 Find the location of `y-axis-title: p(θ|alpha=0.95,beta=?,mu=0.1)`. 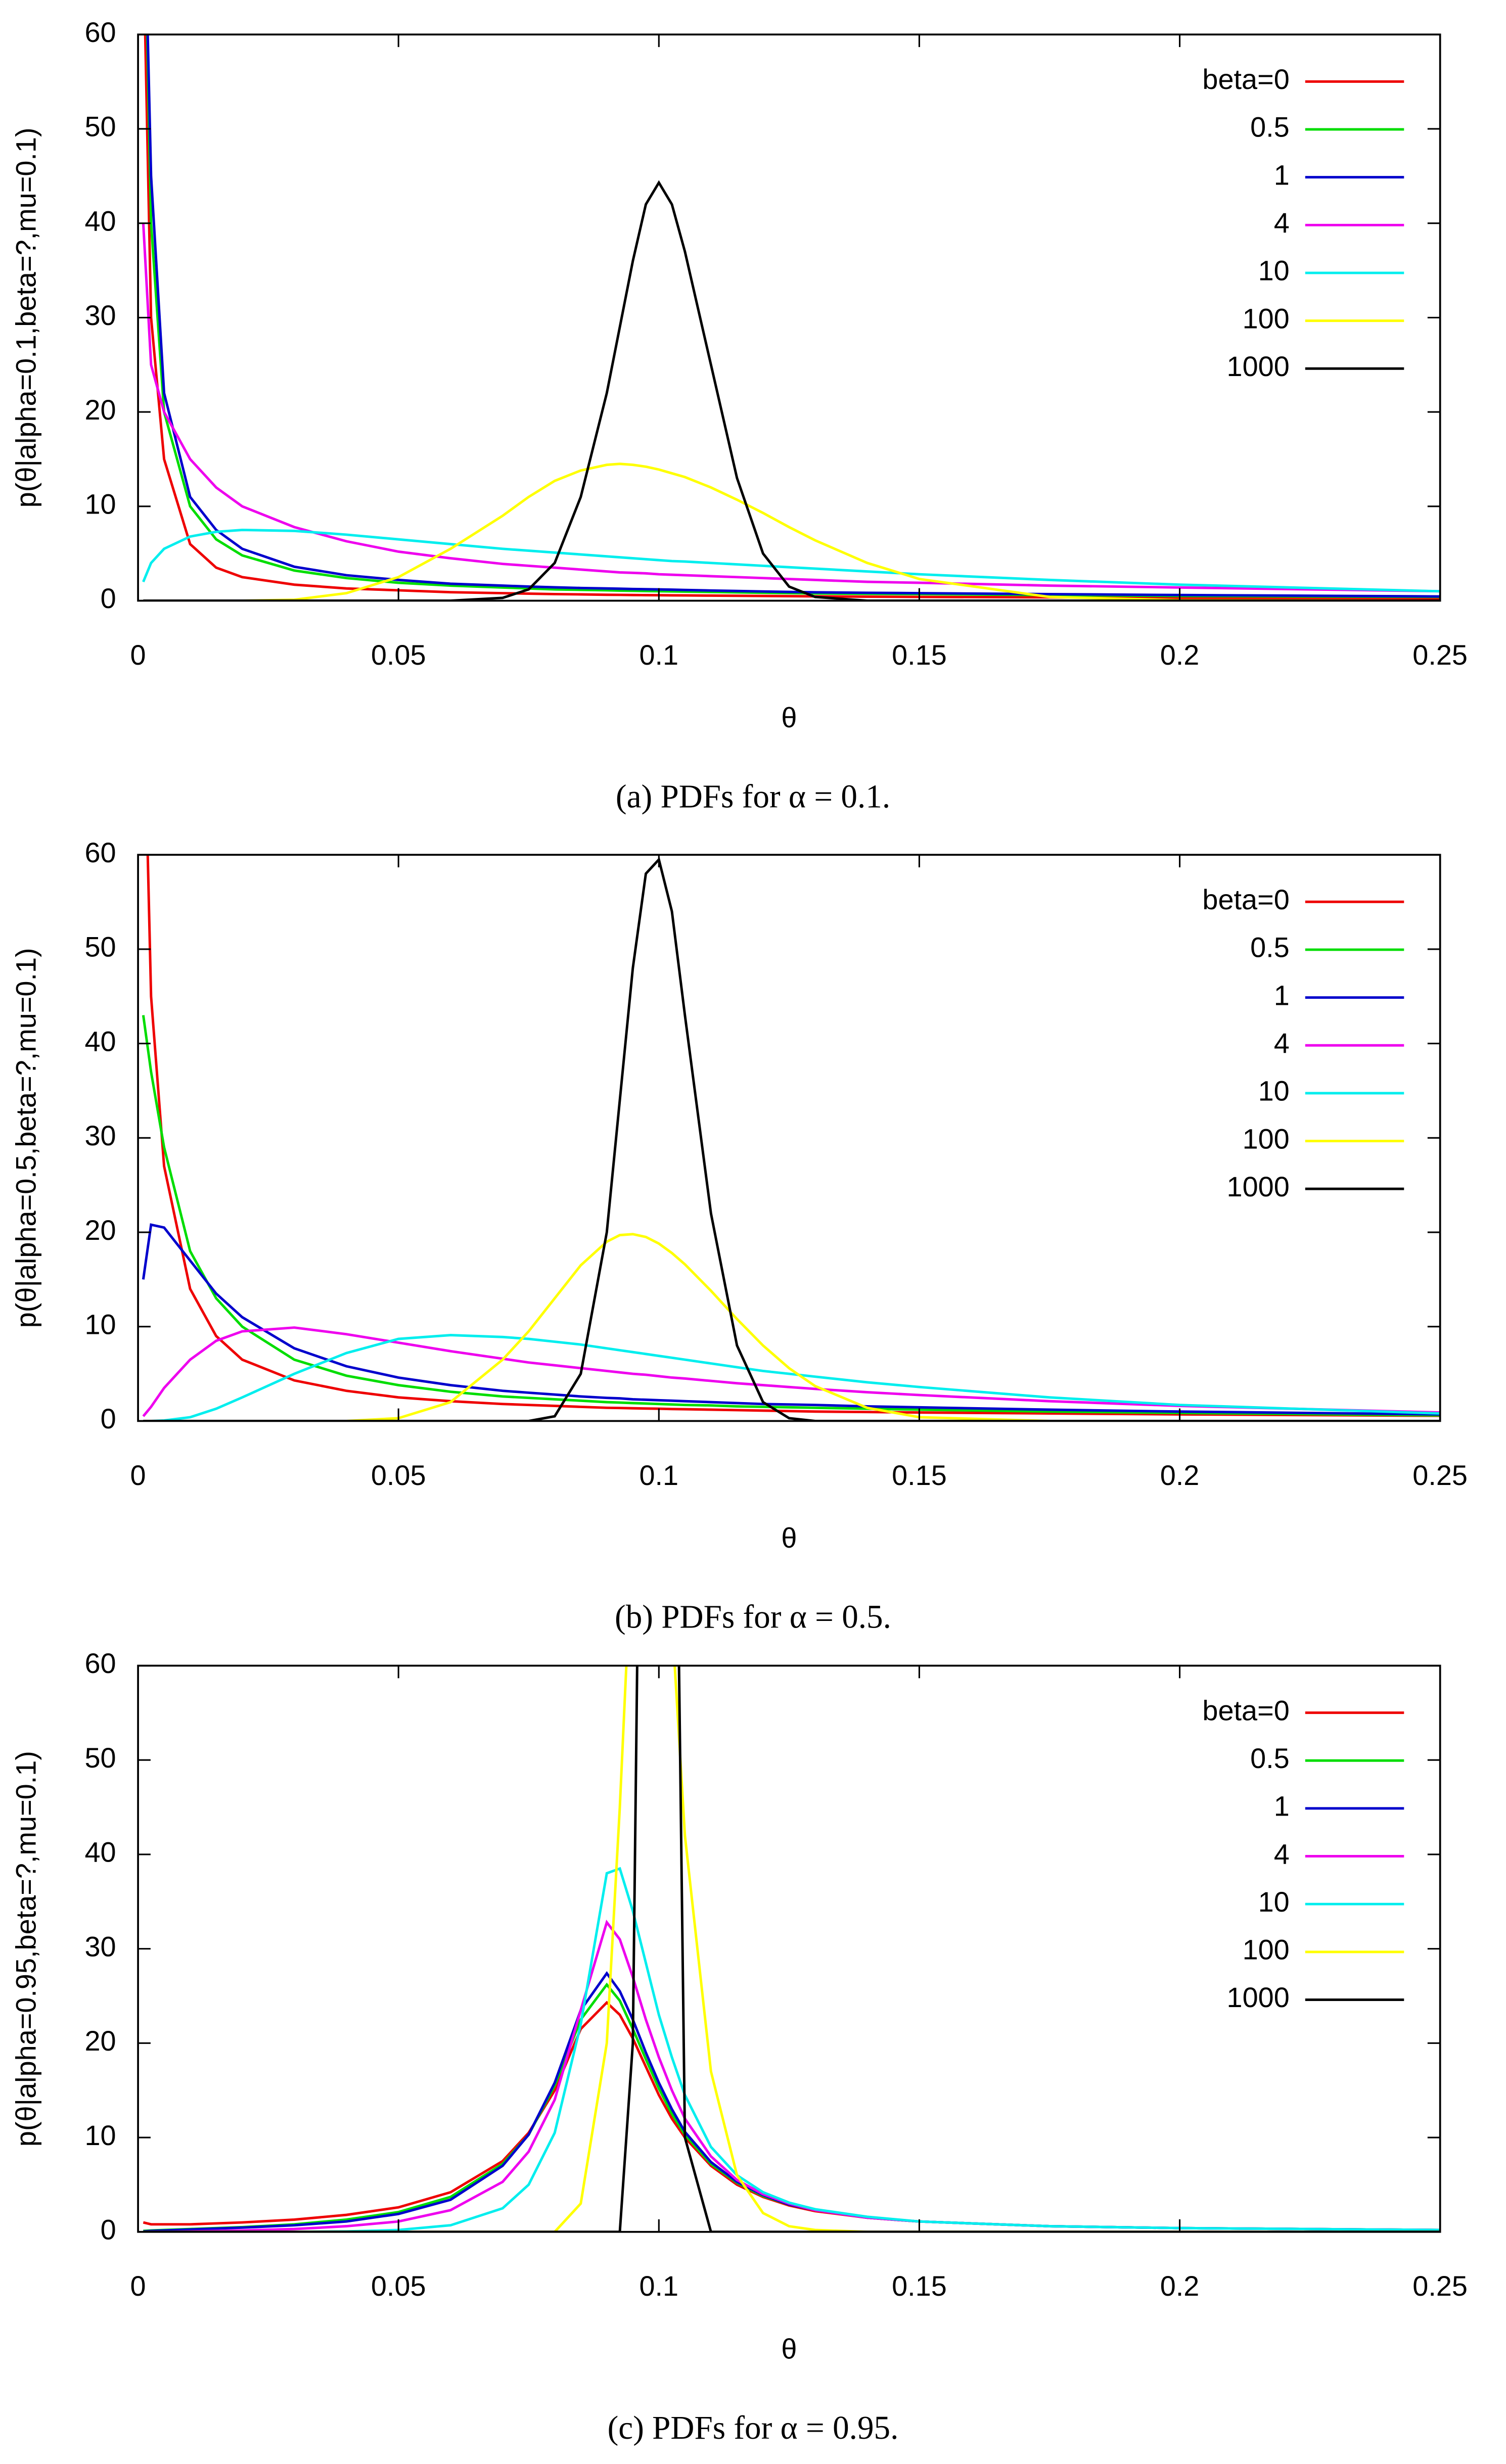

y-axis-title: p(θ|alpha=0.95,beta=?,mu=0.1) is located at coordinates (26, 1949).